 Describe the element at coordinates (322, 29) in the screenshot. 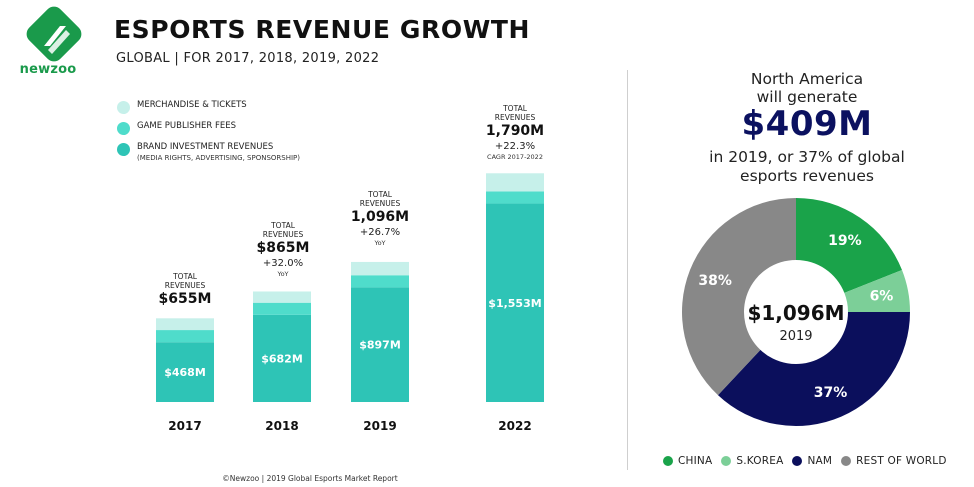

I see `chart-title: ESPORTS REVENUE GROWTH` at that location.